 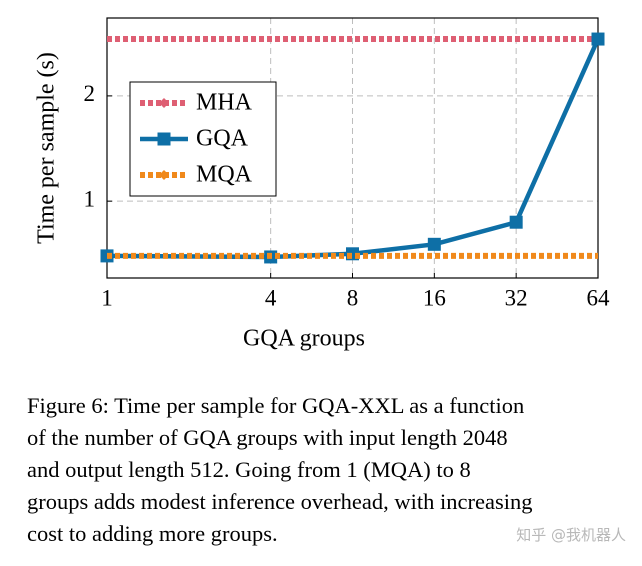 What do you see at coordinates (571, 535) in the screenshot?
I see `watermark: 知乎 @我机器人` at bounding box center [571, 535].